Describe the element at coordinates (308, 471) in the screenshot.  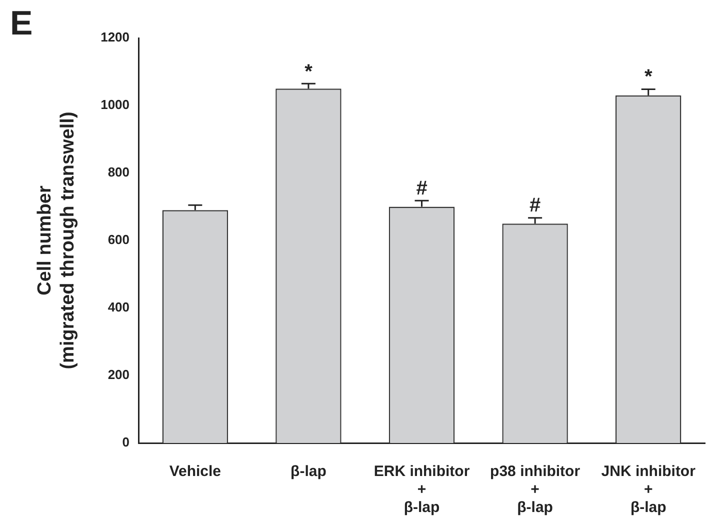
I see `x-tick-label: β-lap` at that location.